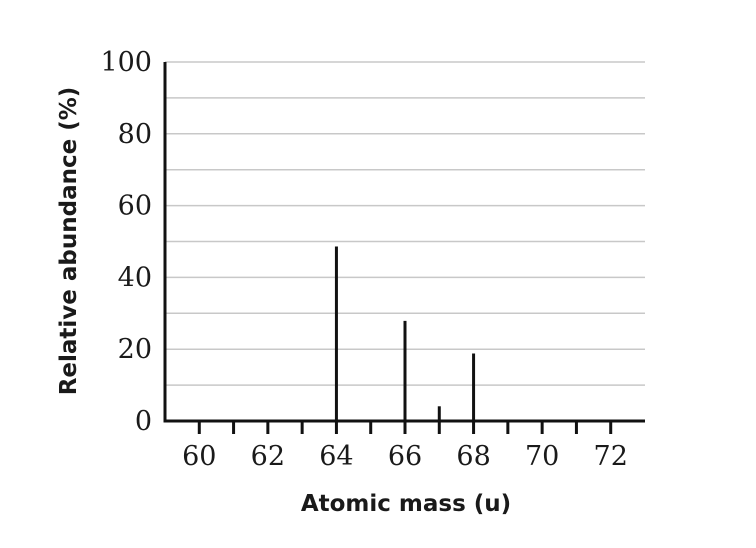 This screenshot has width=756, height=548. I want to click on x-tick-label: 68, so click(473, 456).